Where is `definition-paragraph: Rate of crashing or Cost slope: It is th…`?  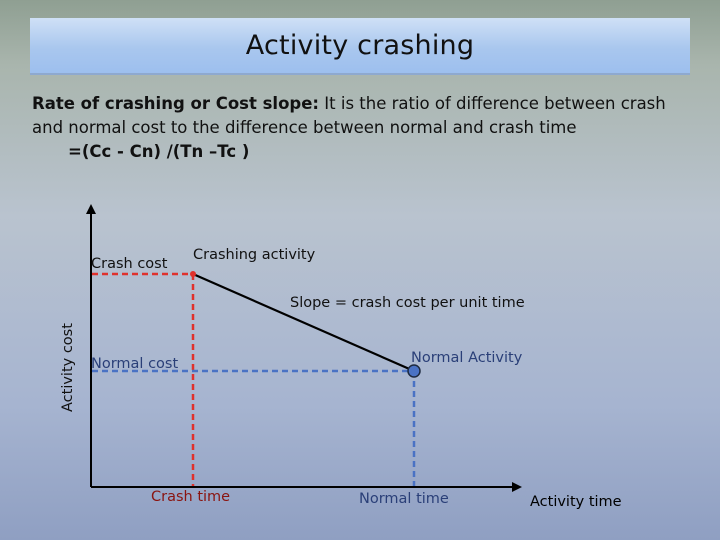 definition-paragraph: Rate of crashing or Cost slope: It is th… is located at coordinates (362, 116).